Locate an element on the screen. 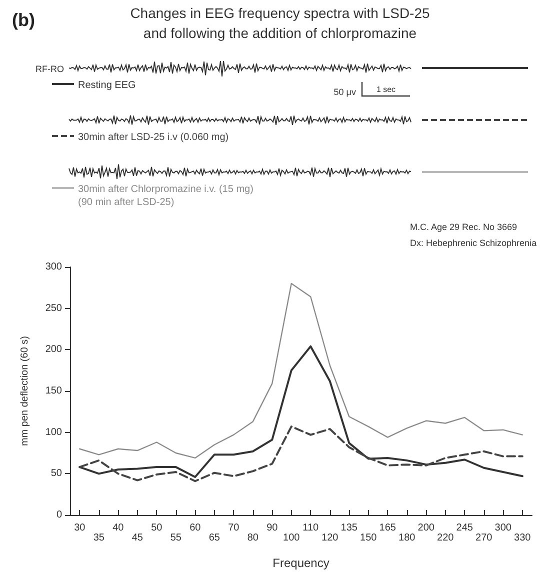 This screenshot has width=554, height=577. y-tick-label: 50 is located at coordinates (56, 474).